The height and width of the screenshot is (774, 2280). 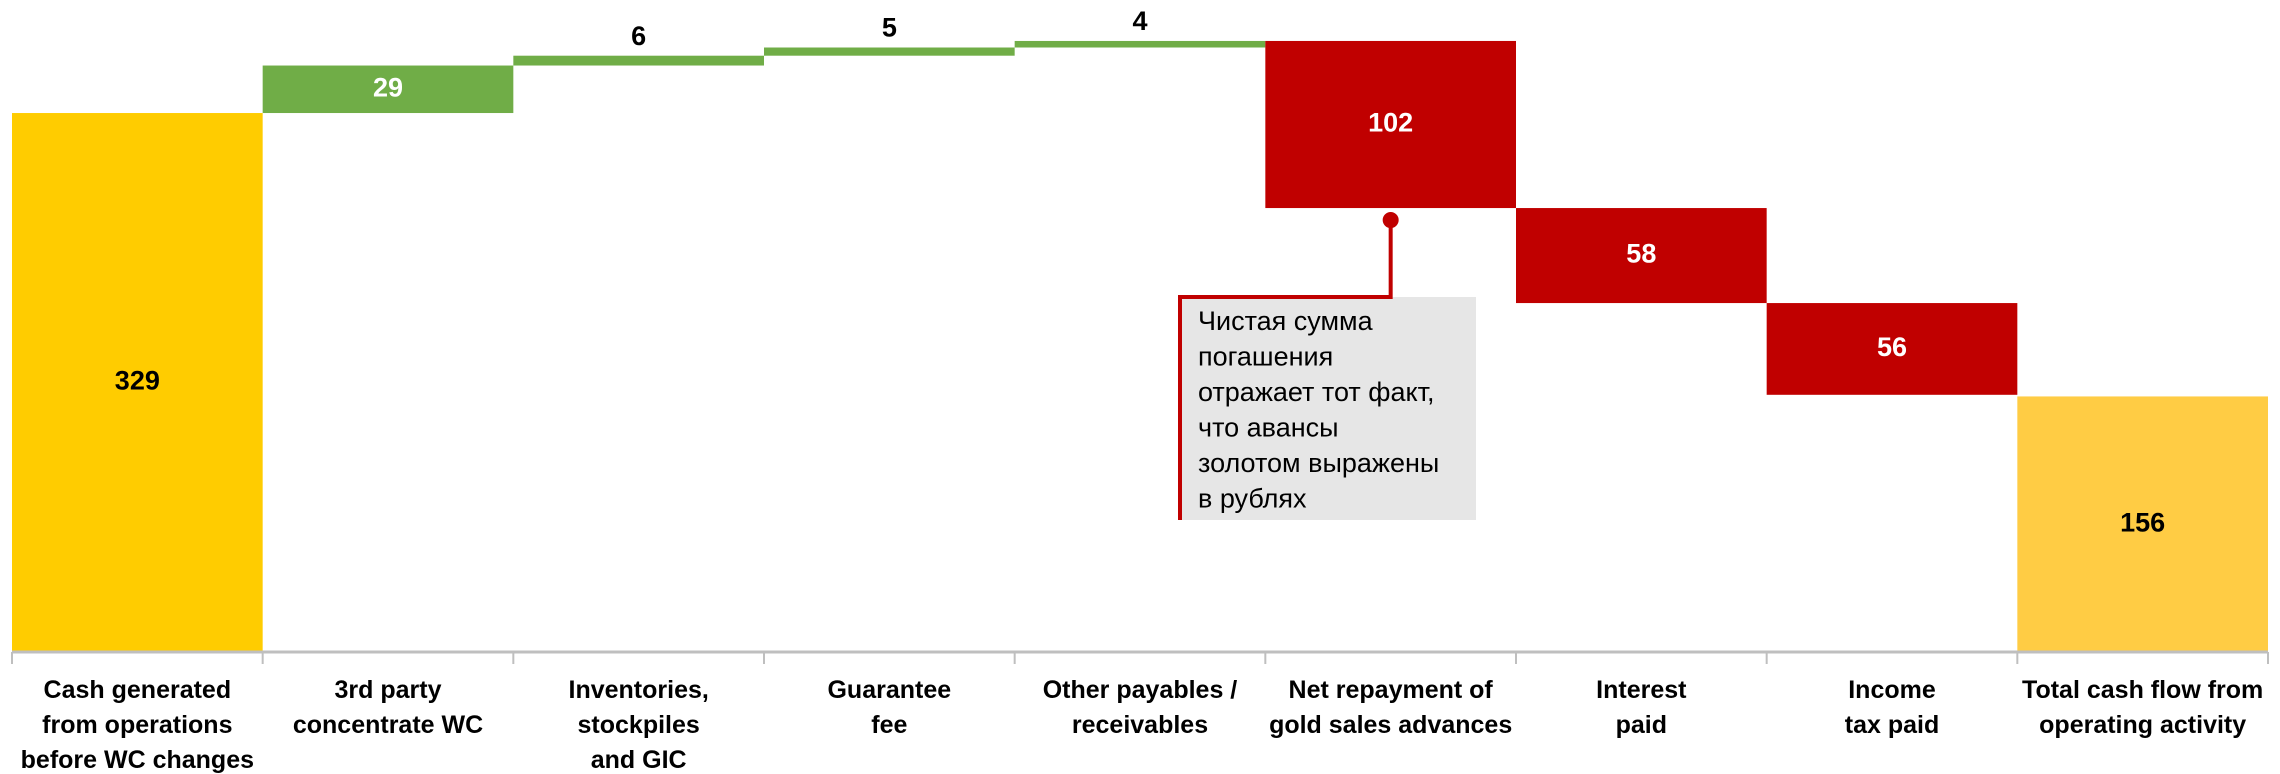 I want to click on annotation-box, so click(x=1328, y=408).